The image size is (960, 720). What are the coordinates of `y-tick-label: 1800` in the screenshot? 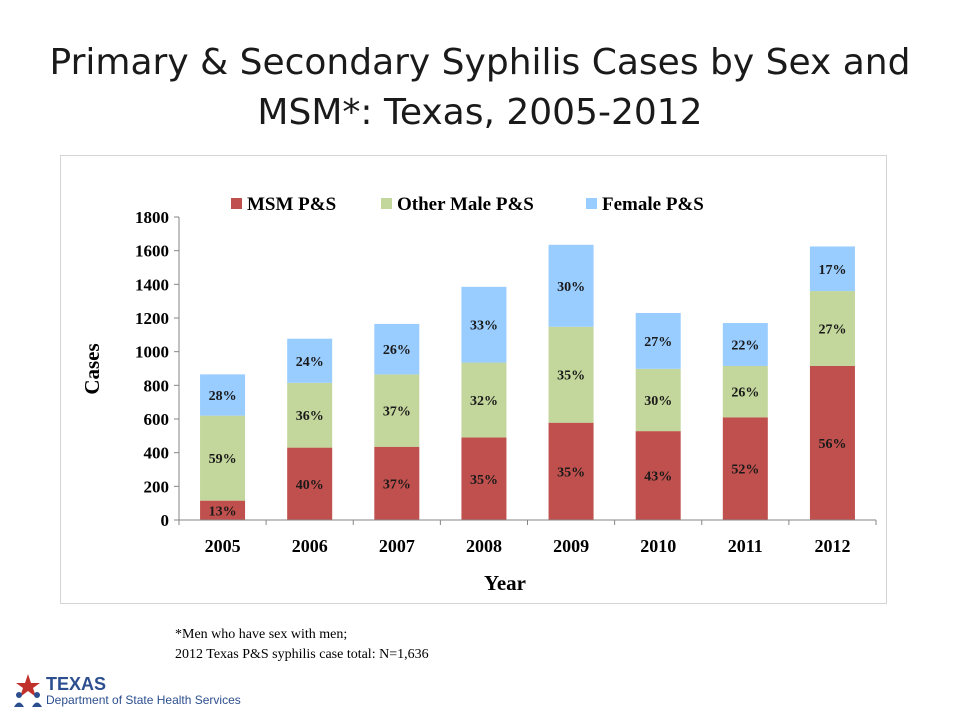 It's located at (152, 217).